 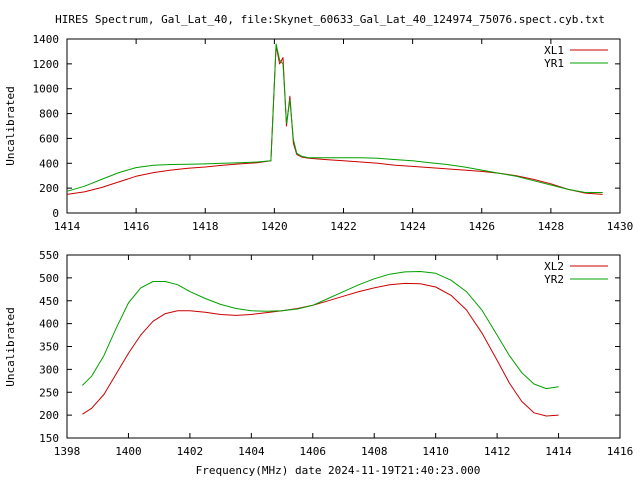 What do you see at coordinates (482, 226) in the screenshot?
I see `x-tick-label: 1426` at bounding box center [482, 226].